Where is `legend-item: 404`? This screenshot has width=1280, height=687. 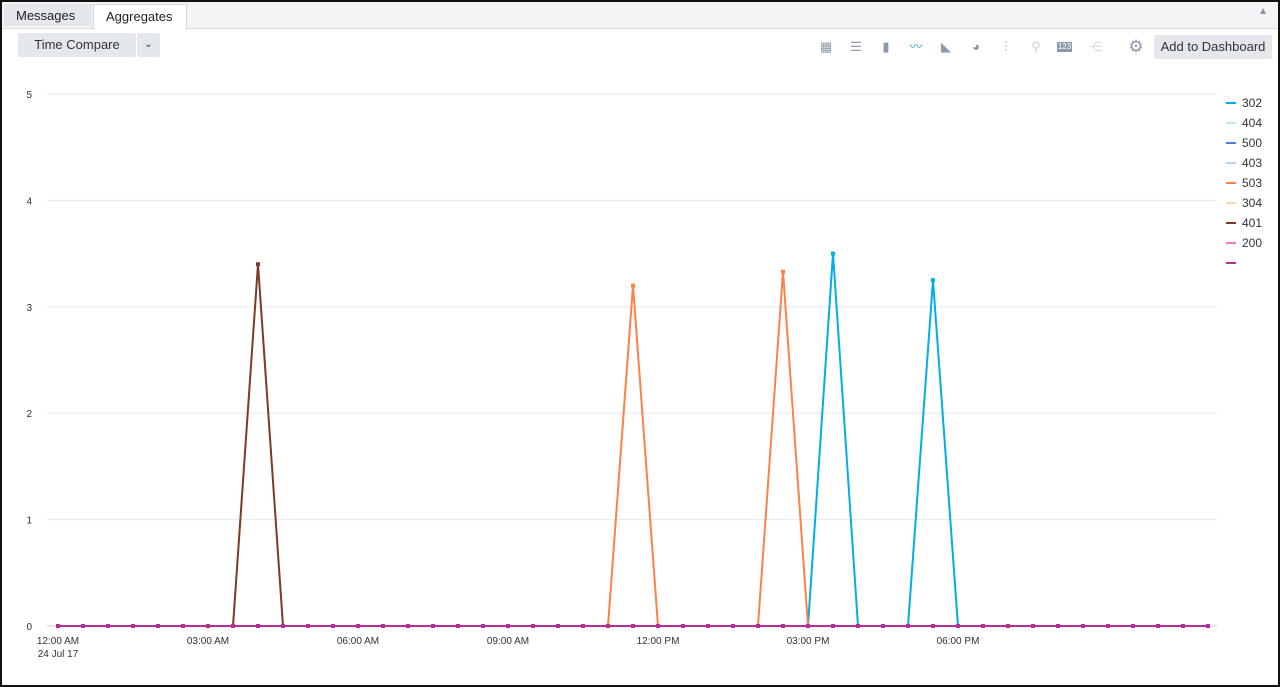 legend-item: 404 is located at coordinates (1244, 123).